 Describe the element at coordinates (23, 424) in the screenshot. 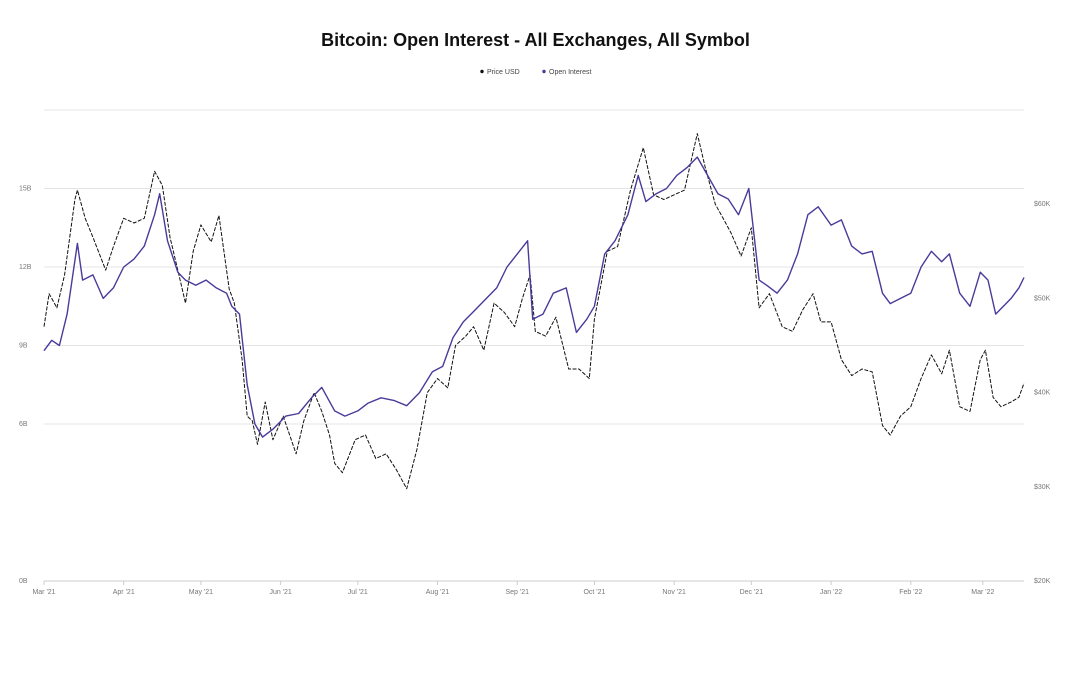

I see `left-tick-label: 6B` at that location.